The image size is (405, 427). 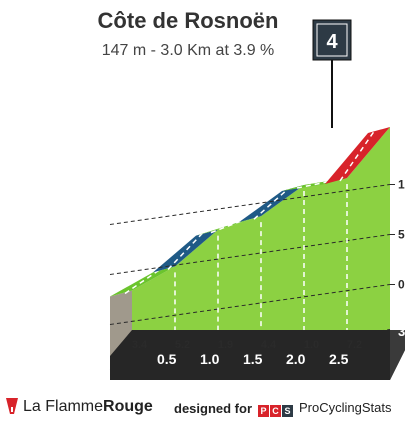 I want to click on altitude-label: 100m, so click(x=401, y=185).